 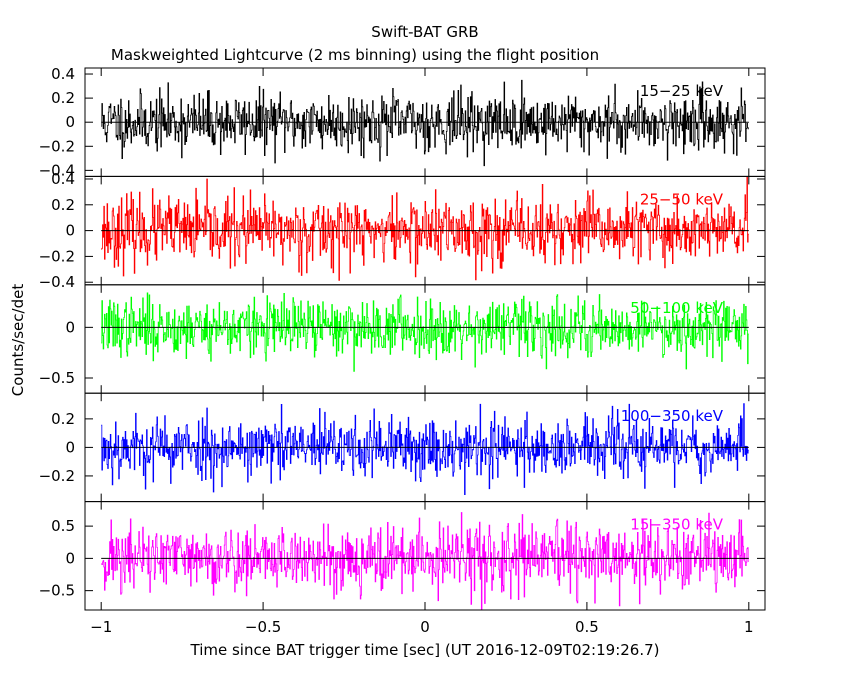 I want to click on x-tick-label: 1, so click(x=749, y=627).